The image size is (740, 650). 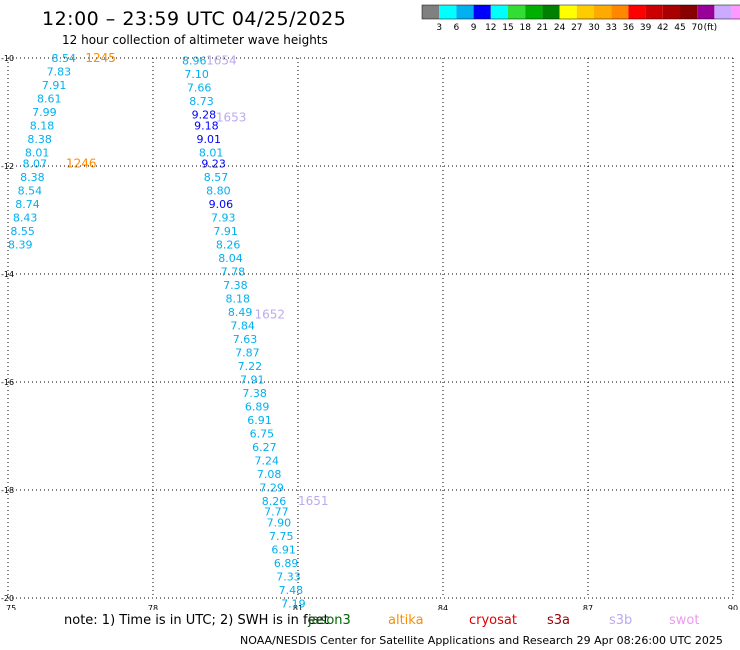 What do you see at coordinates (439, 28) in the screenshot?
I see `colorbar-label: 3` at bounding box center [439, 28].